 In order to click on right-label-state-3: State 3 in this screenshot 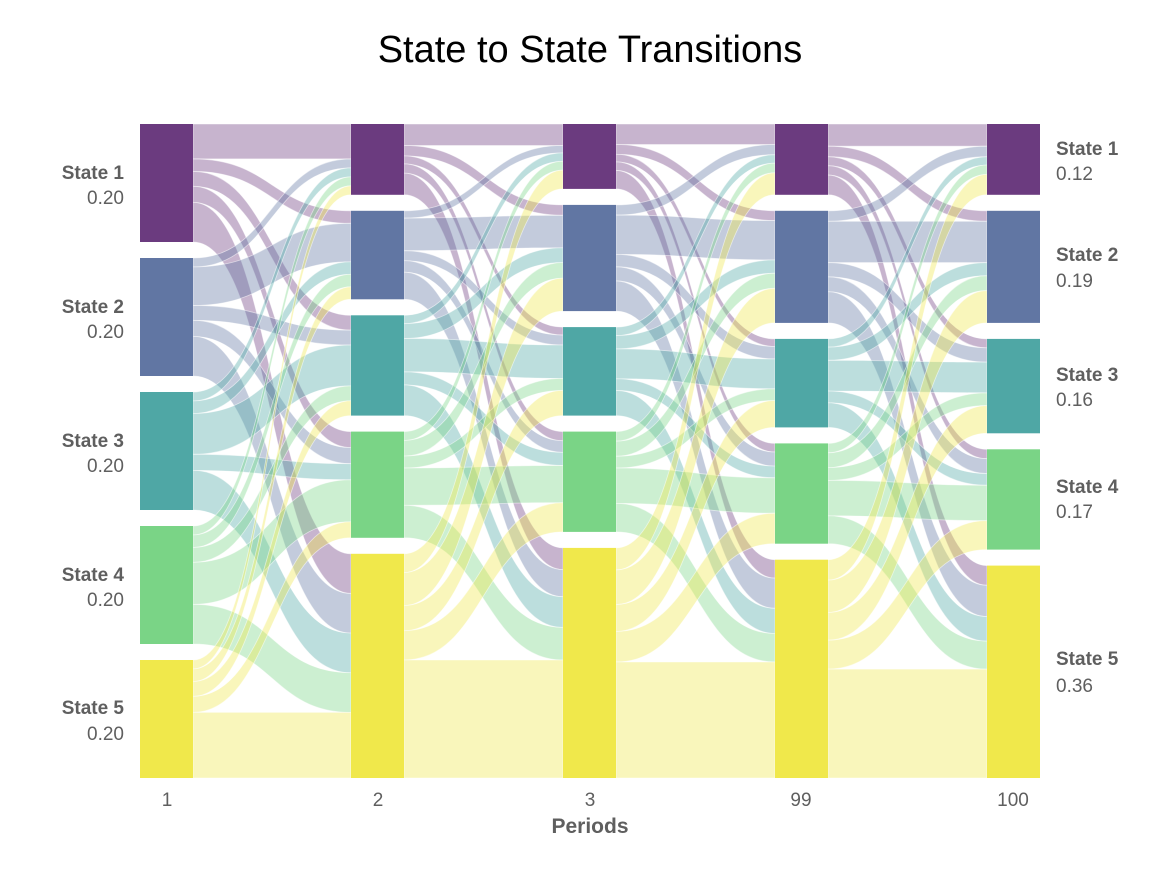, I will do `click(1087, 375)`.